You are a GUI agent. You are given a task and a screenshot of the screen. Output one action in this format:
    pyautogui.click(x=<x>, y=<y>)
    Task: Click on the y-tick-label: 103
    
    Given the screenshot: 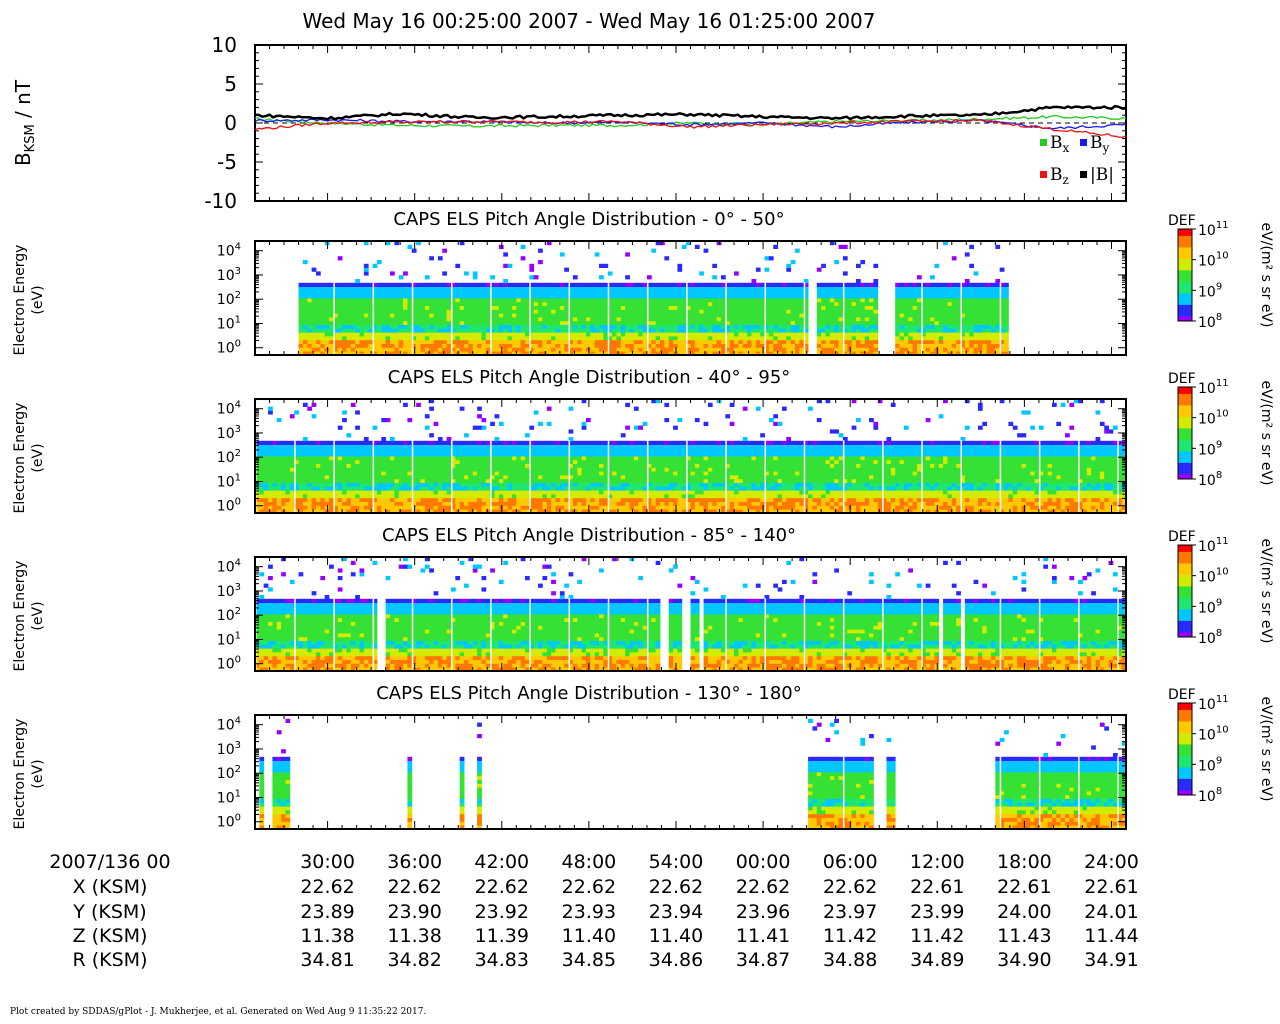 What is the action you would take?
    pyautogui.click(x=229, y=275)
    